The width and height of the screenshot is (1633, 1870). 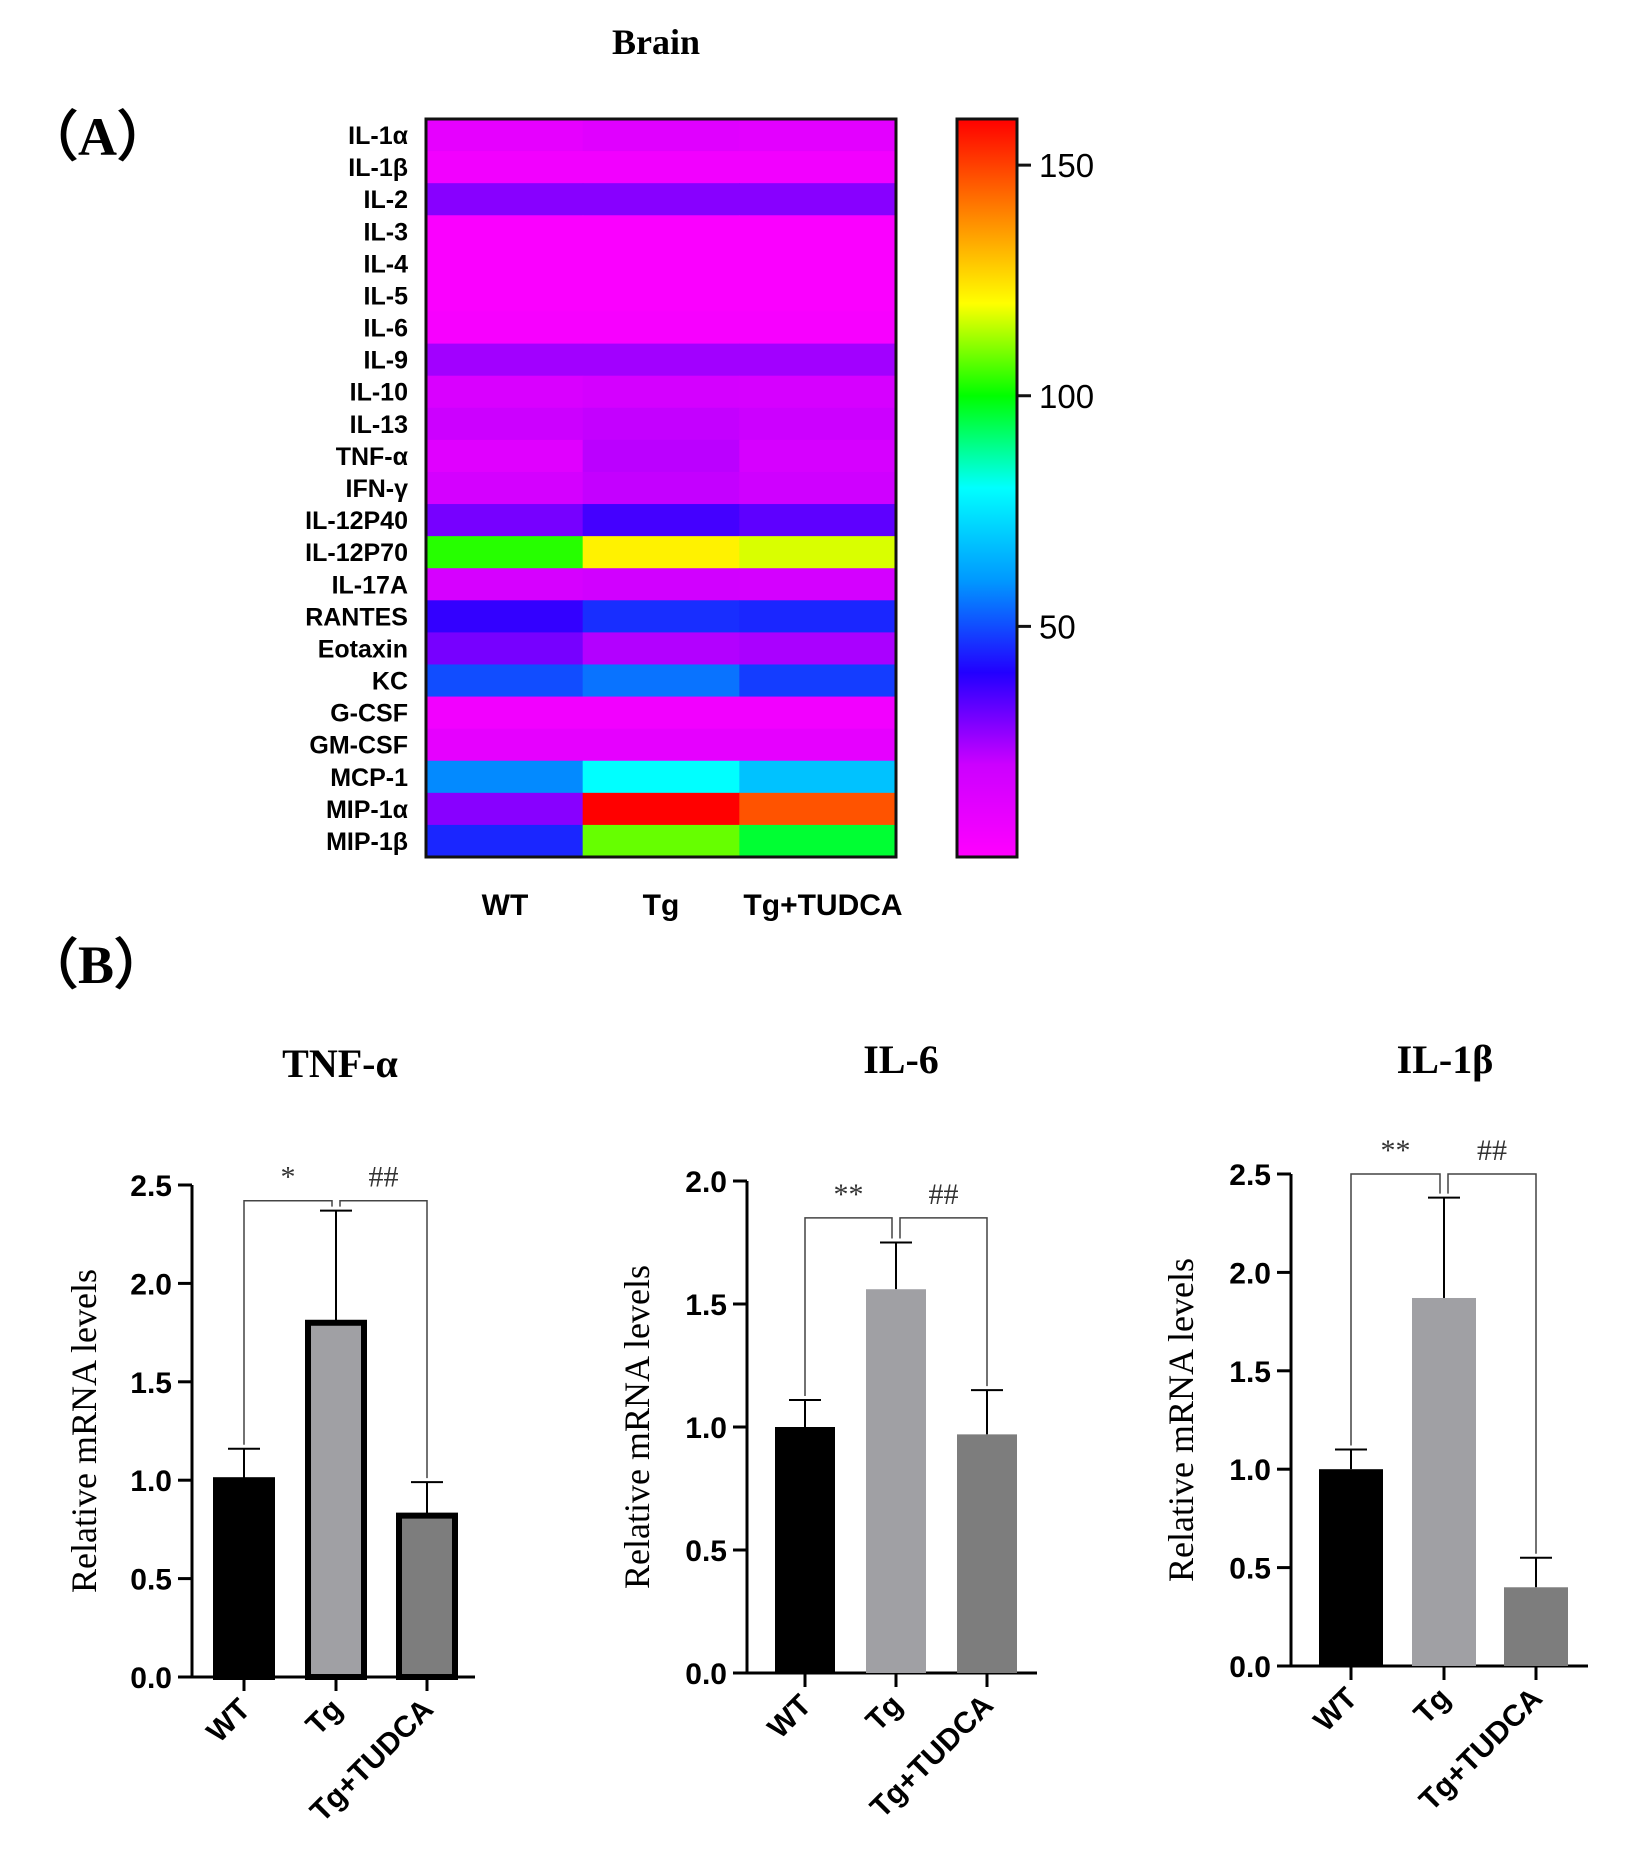 I want to click on heatmap-cell-il-13-wt, so click(x=505, y=424).